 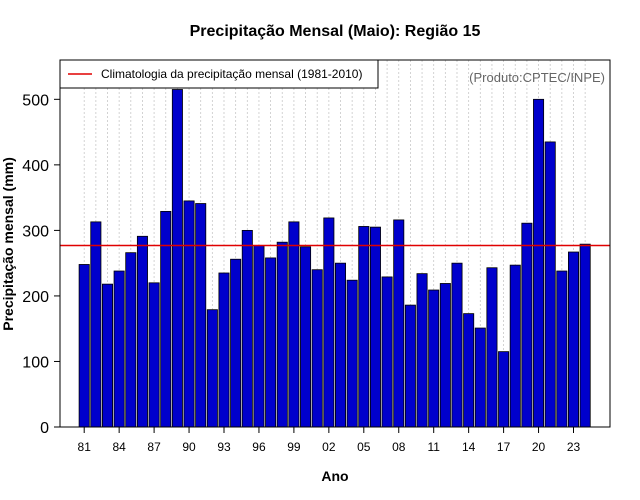 What do you see at coordinates (387, 352) in the screenshot?
I see `bar: 2007: 229` at bounding box center [387, 352].